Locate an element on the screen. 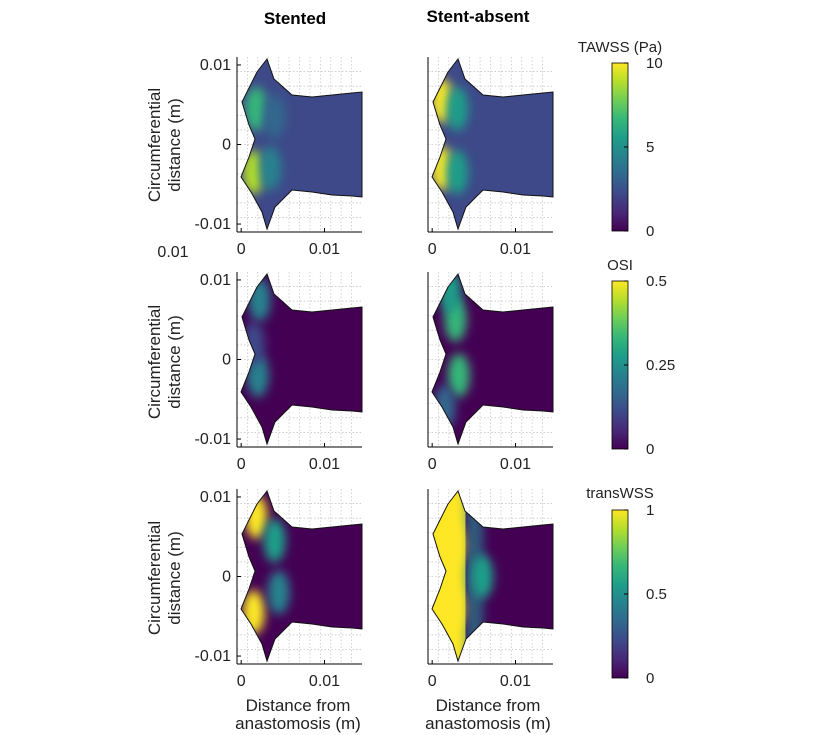 The image size is (817, 735). heatmap-base is located at coordinates (301, 144).